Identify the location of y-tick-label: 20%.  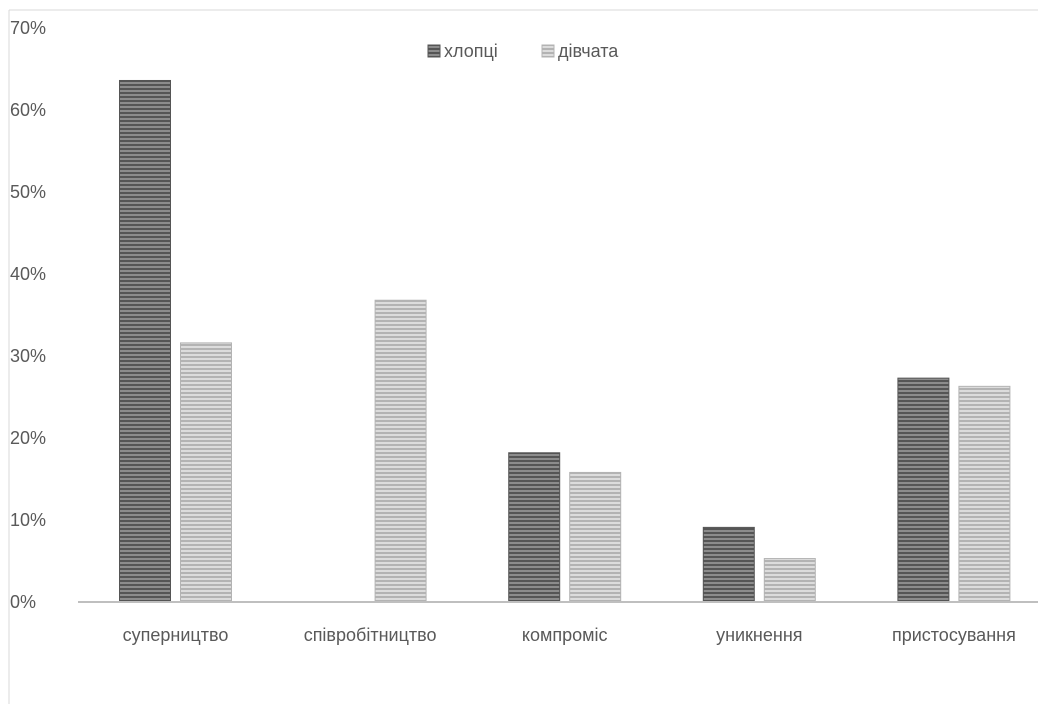
(28, 438).